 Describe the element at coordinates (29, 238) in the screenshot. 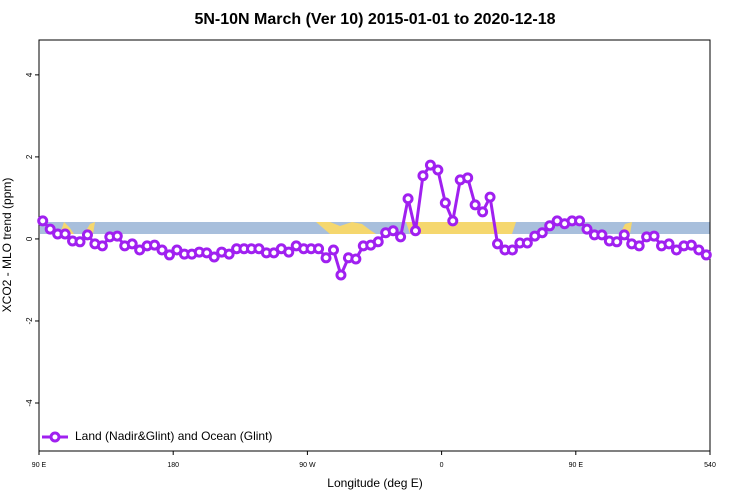

I see `y-tick-label: 0` at that location.